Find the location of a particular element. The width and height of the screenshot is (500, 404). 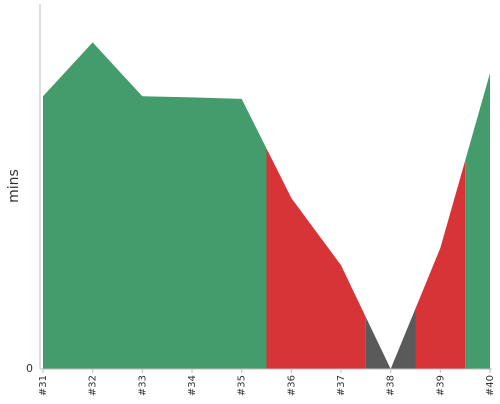

x-tick-label: #38 is located at coordinates (391, 385).